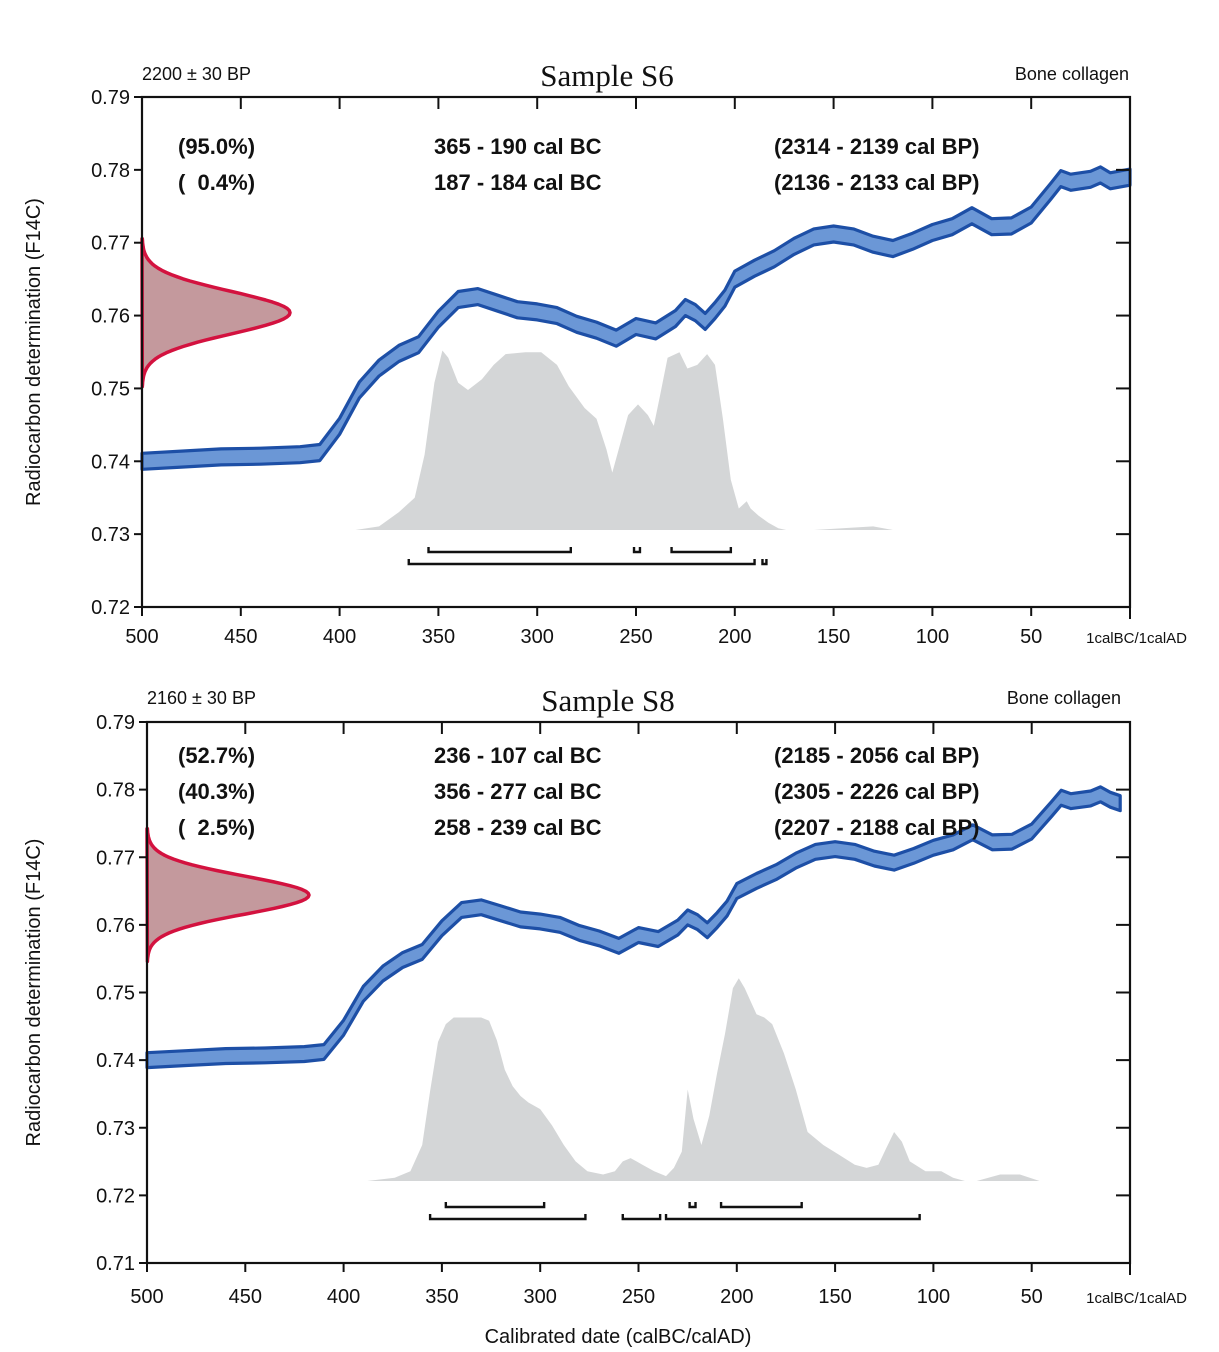 This screenshot has height=1352, width=1219. Describe the element at coordinates (518, 146) in the screenshot. I see `range-cal-bc: 365 - 190 cal BC` at that location.